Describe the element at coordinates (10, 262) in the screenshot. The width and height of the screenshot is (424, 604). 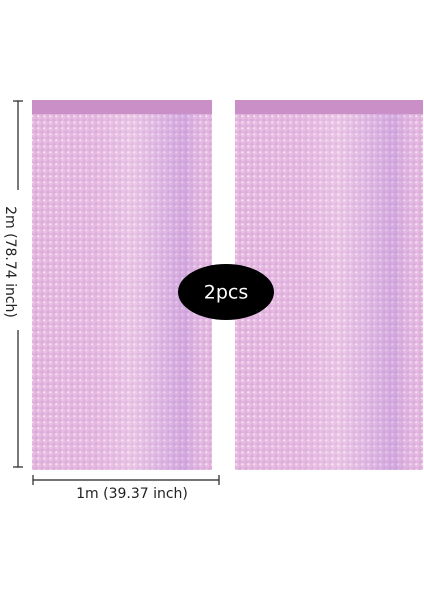
I see `height-label: 2m (78.74 inch)` at that location.